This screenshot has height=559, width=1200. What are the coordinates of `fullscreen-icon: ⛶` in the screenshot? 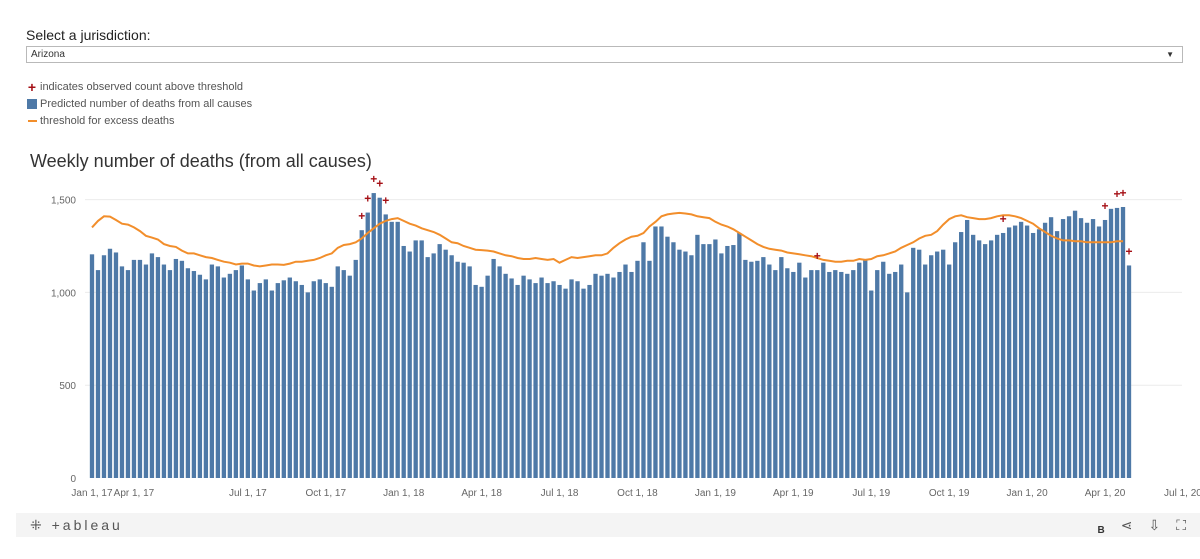 It's located at (1181, 525).